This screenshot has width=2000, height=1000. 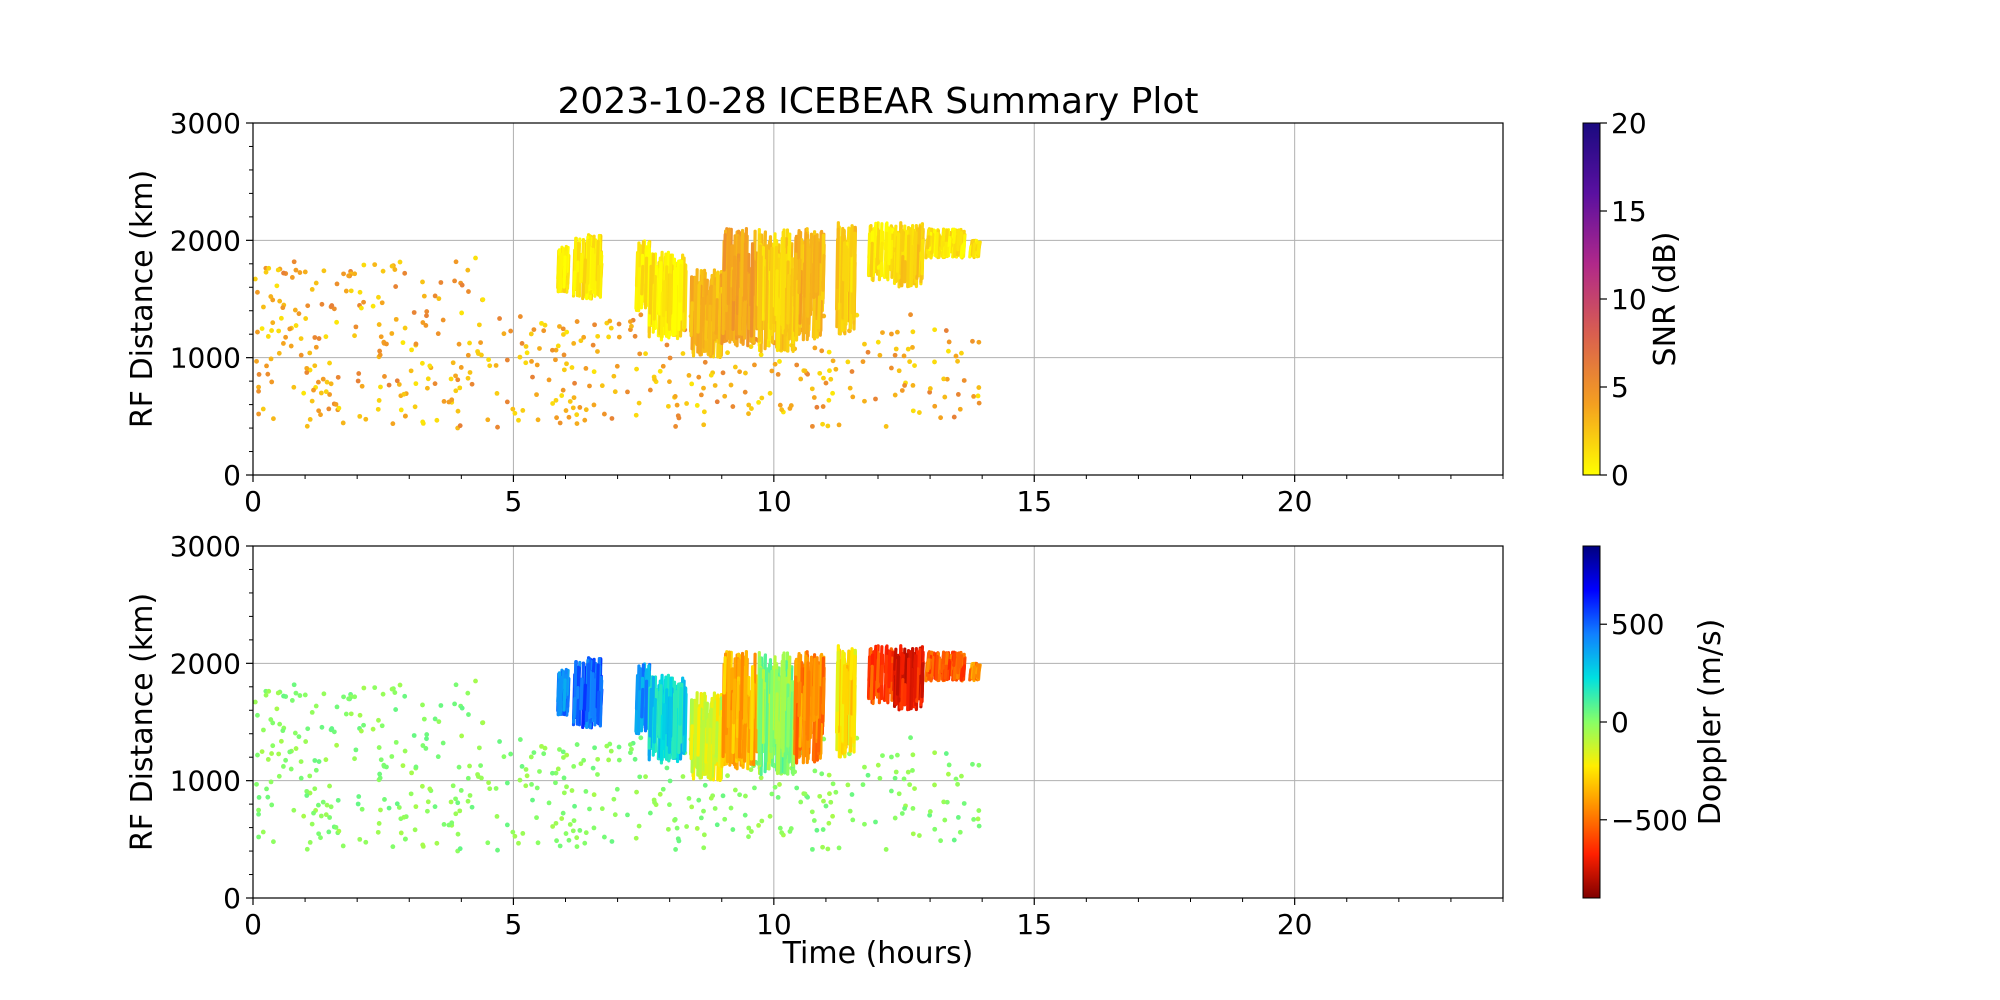 What do you see at coordinates (232, 898) in the screenshot?
I see `y-tick-label: 0` at bounding box center [232, 898].